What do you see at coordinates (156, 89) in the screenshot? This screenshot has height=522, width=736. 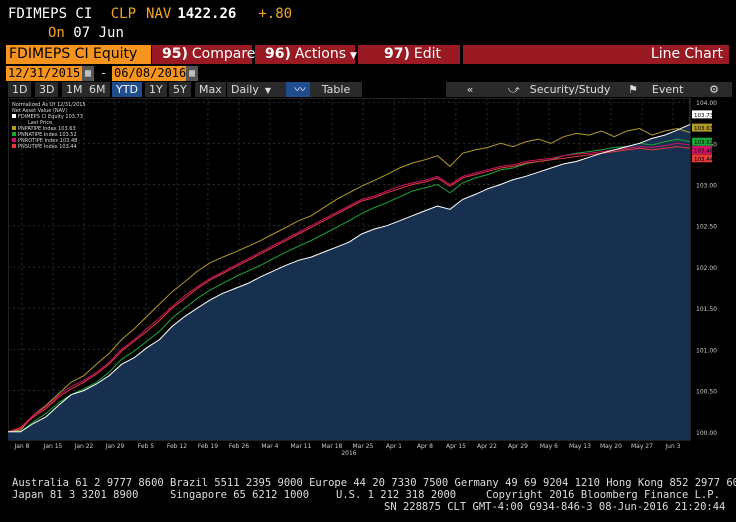 I see `range-1y: 1Y` at bounding box center [156, 89].